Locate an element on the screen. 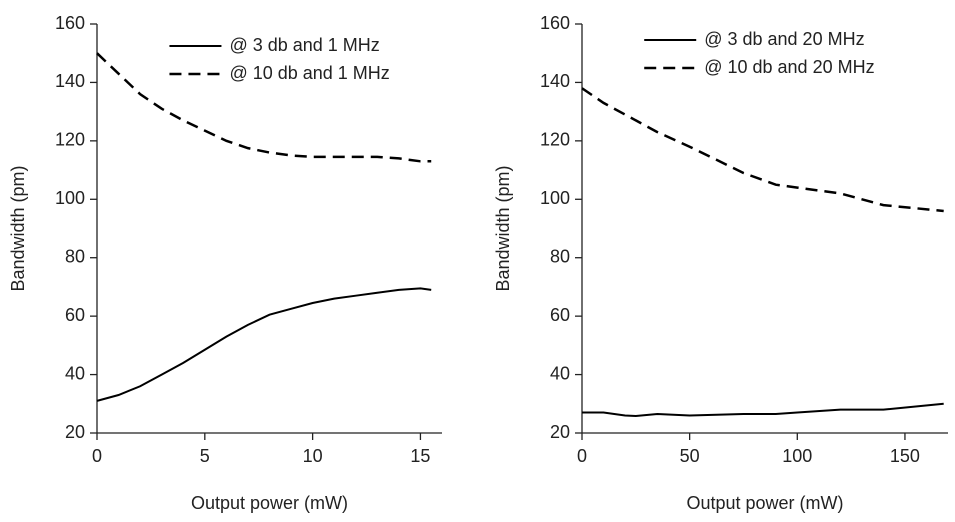 Image resolution: width=955 pixels, height=522 pixels. legend-label: @ 3 db and 1 MHz is located at coordinates (304, 45).